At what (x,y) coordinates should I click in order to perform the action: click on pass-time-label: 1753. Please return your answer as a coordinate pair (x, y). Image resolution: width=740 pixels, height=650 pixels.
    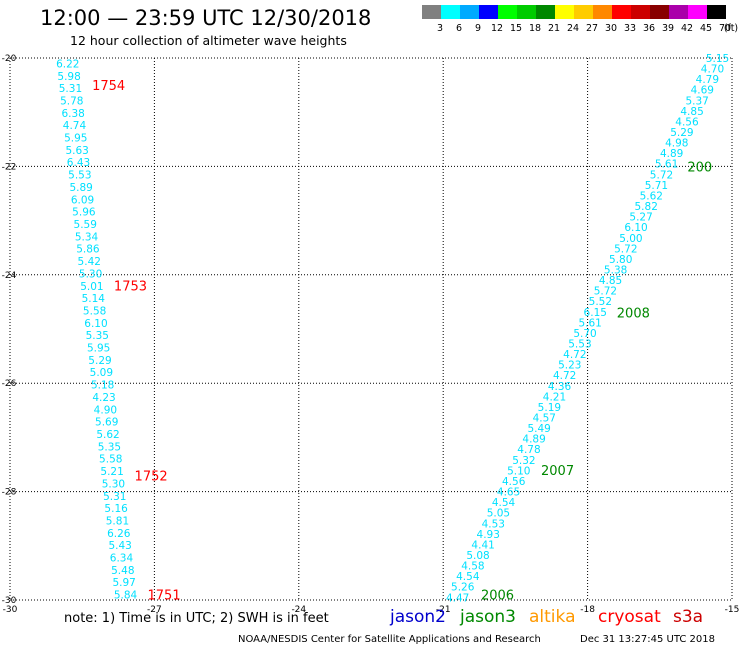
    Looking at the image, I should click on (130, 287).